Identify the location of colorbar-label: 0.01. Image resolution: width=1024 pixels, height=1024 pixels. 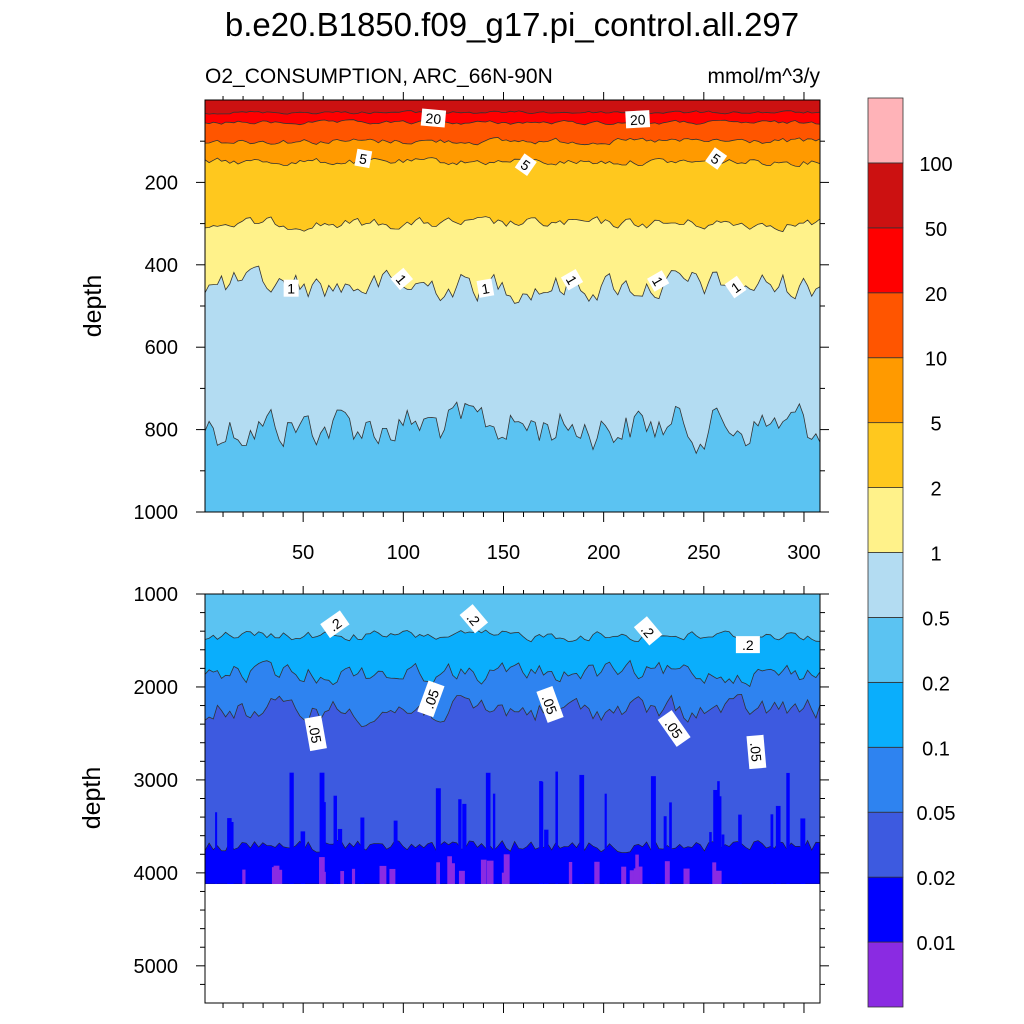
(936, 944).